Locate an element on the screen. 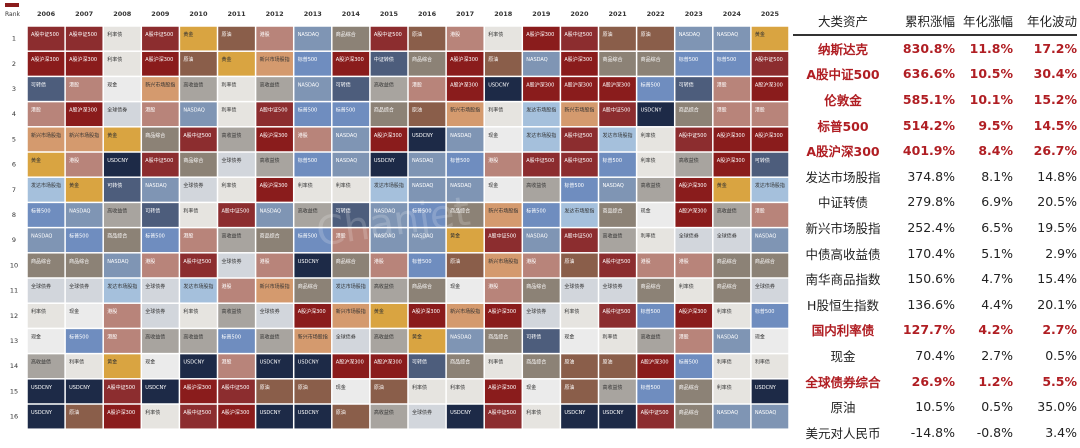  asset-name: 现金 is located at coordinates (843, 355).